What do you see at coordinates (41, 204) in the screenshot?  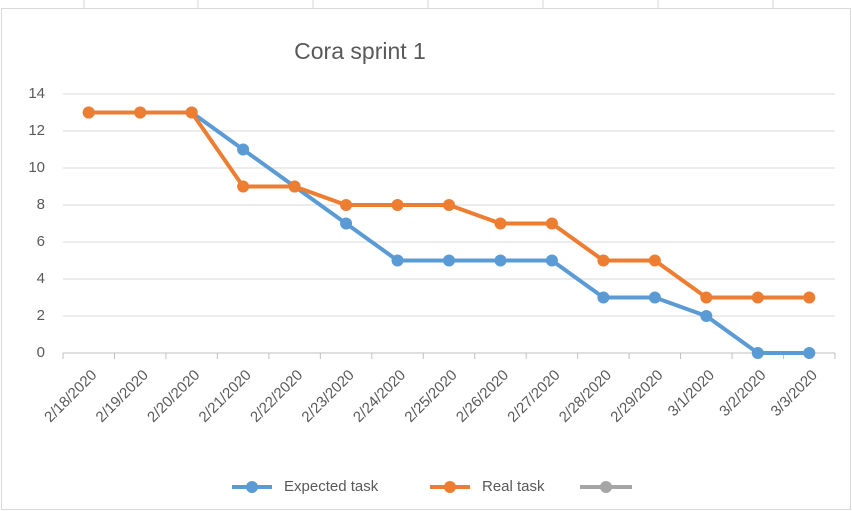 I see `y-tick-label: 8` at bounding box center [41, 204].